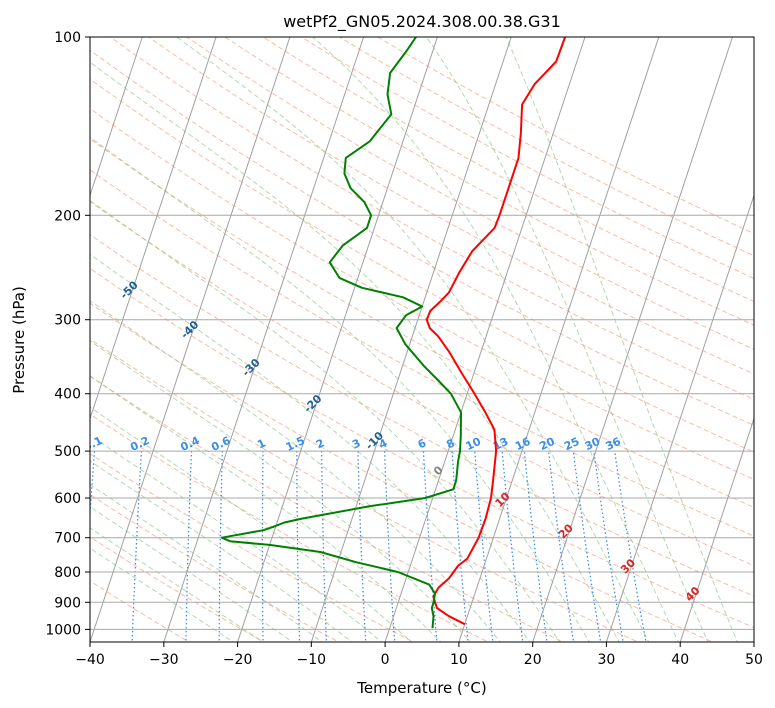  Describe the element at coordinates (421, 688) in the screenshot. I see `x-axis-title: Temperature (°C)` at that location.